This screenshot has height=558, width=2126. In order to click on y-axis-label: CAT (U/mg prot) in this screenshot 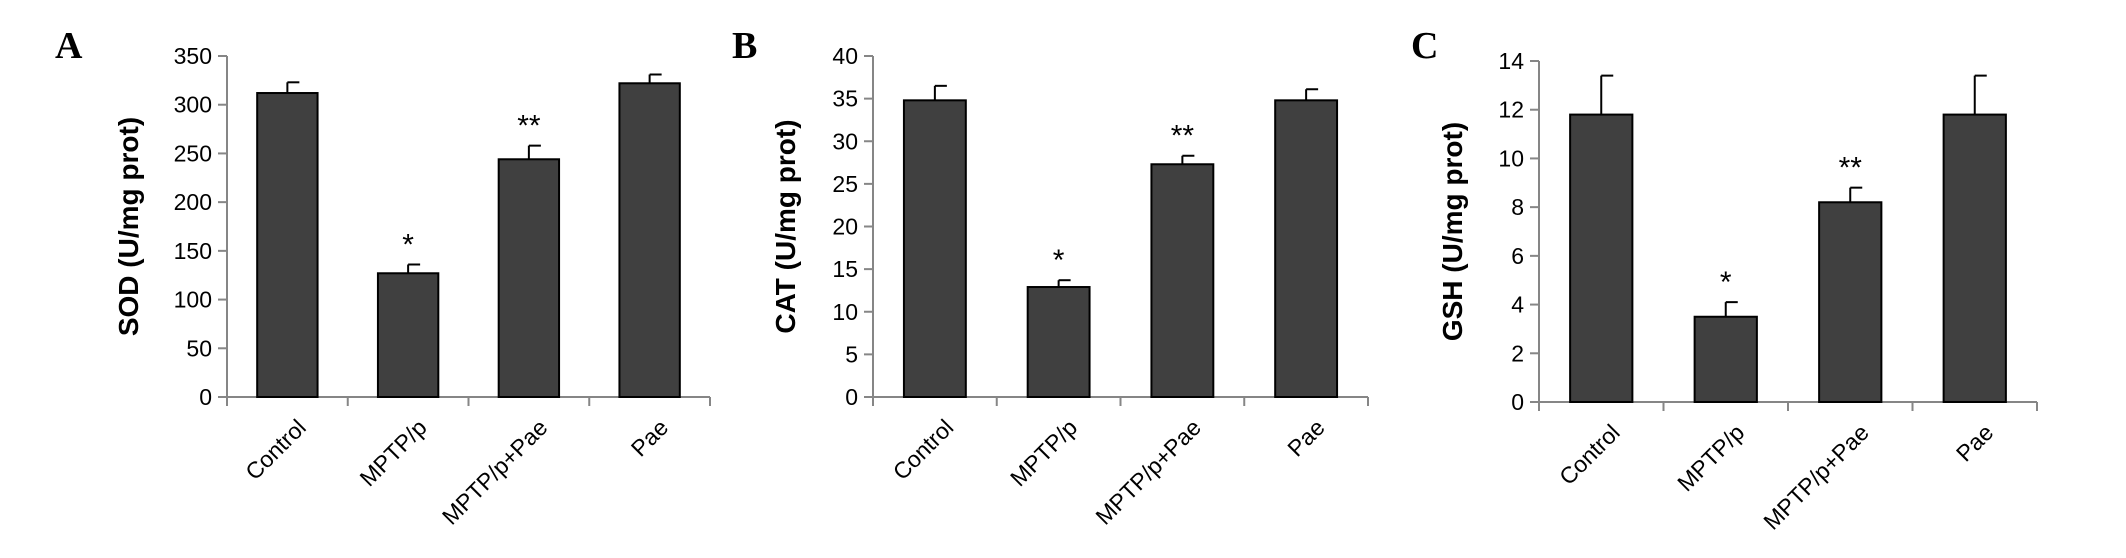, I will do `click(785, 226)`.